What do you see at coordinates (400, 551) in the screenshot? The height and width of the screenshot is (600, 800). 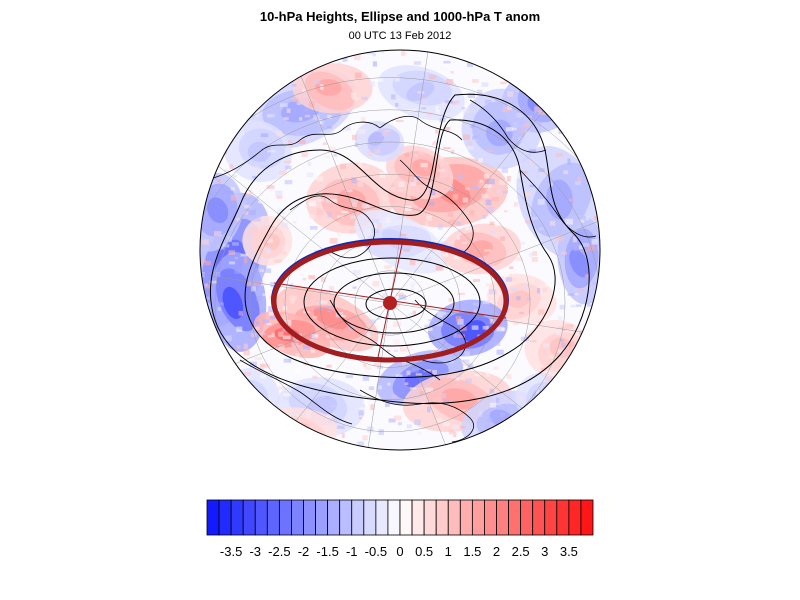 I see `colorbar-tick-label: 0` at bounding box center [400, 551].